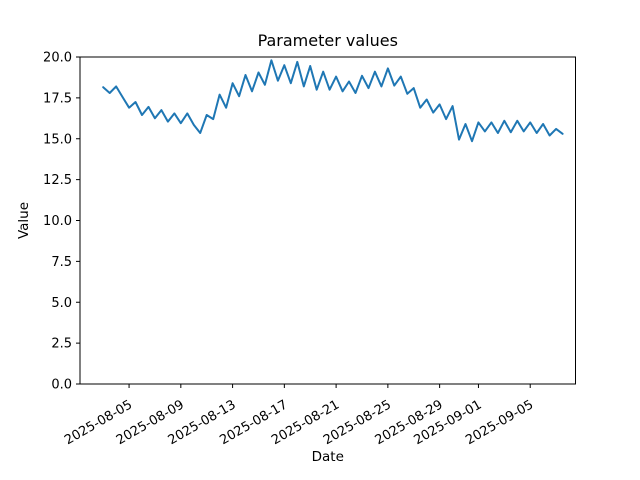 This screenshot has width=640, height=480. What do you see at coordinates (61, 303) in the screenshot?
I see `y-tick-label: 5.0` at bounding box center [61, 303].